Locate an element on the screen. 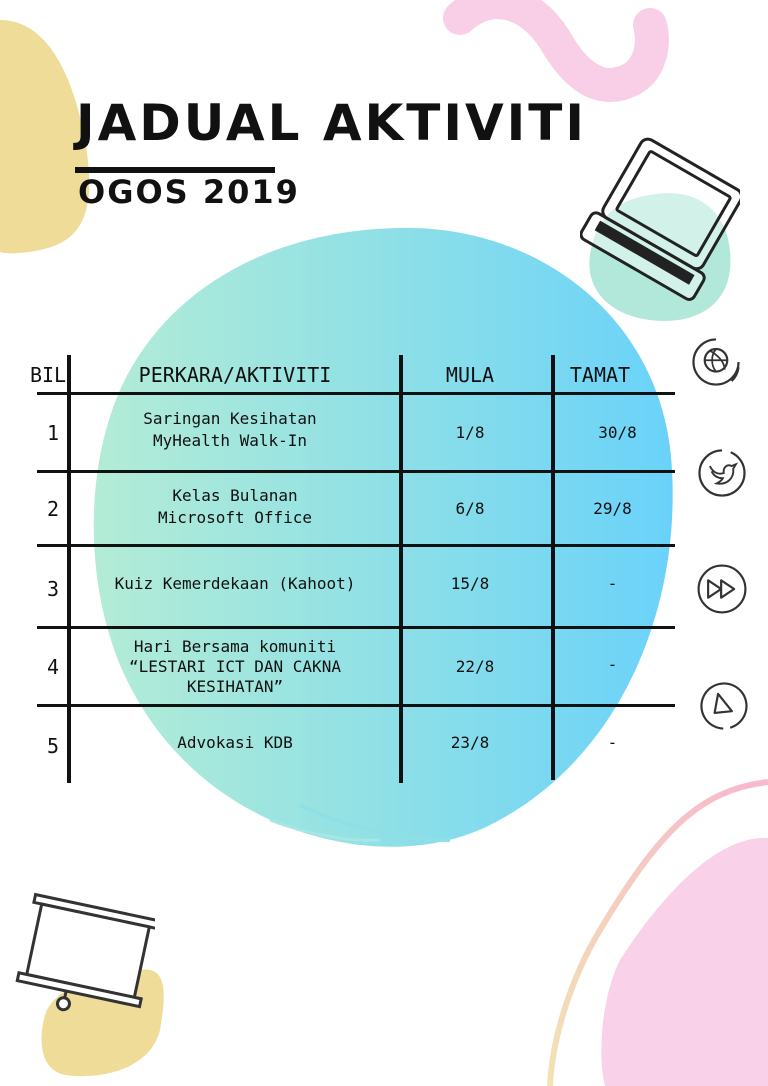  dribbble-icon is located at coordinates (716, 362).